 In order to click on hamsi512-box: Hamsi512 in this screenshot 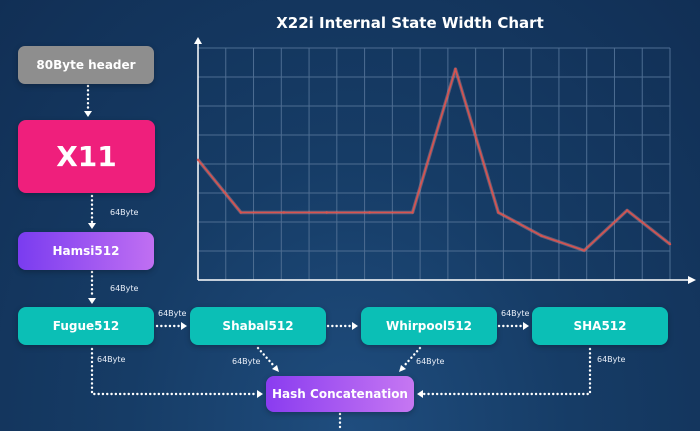, I will do `click(86, 251)`.